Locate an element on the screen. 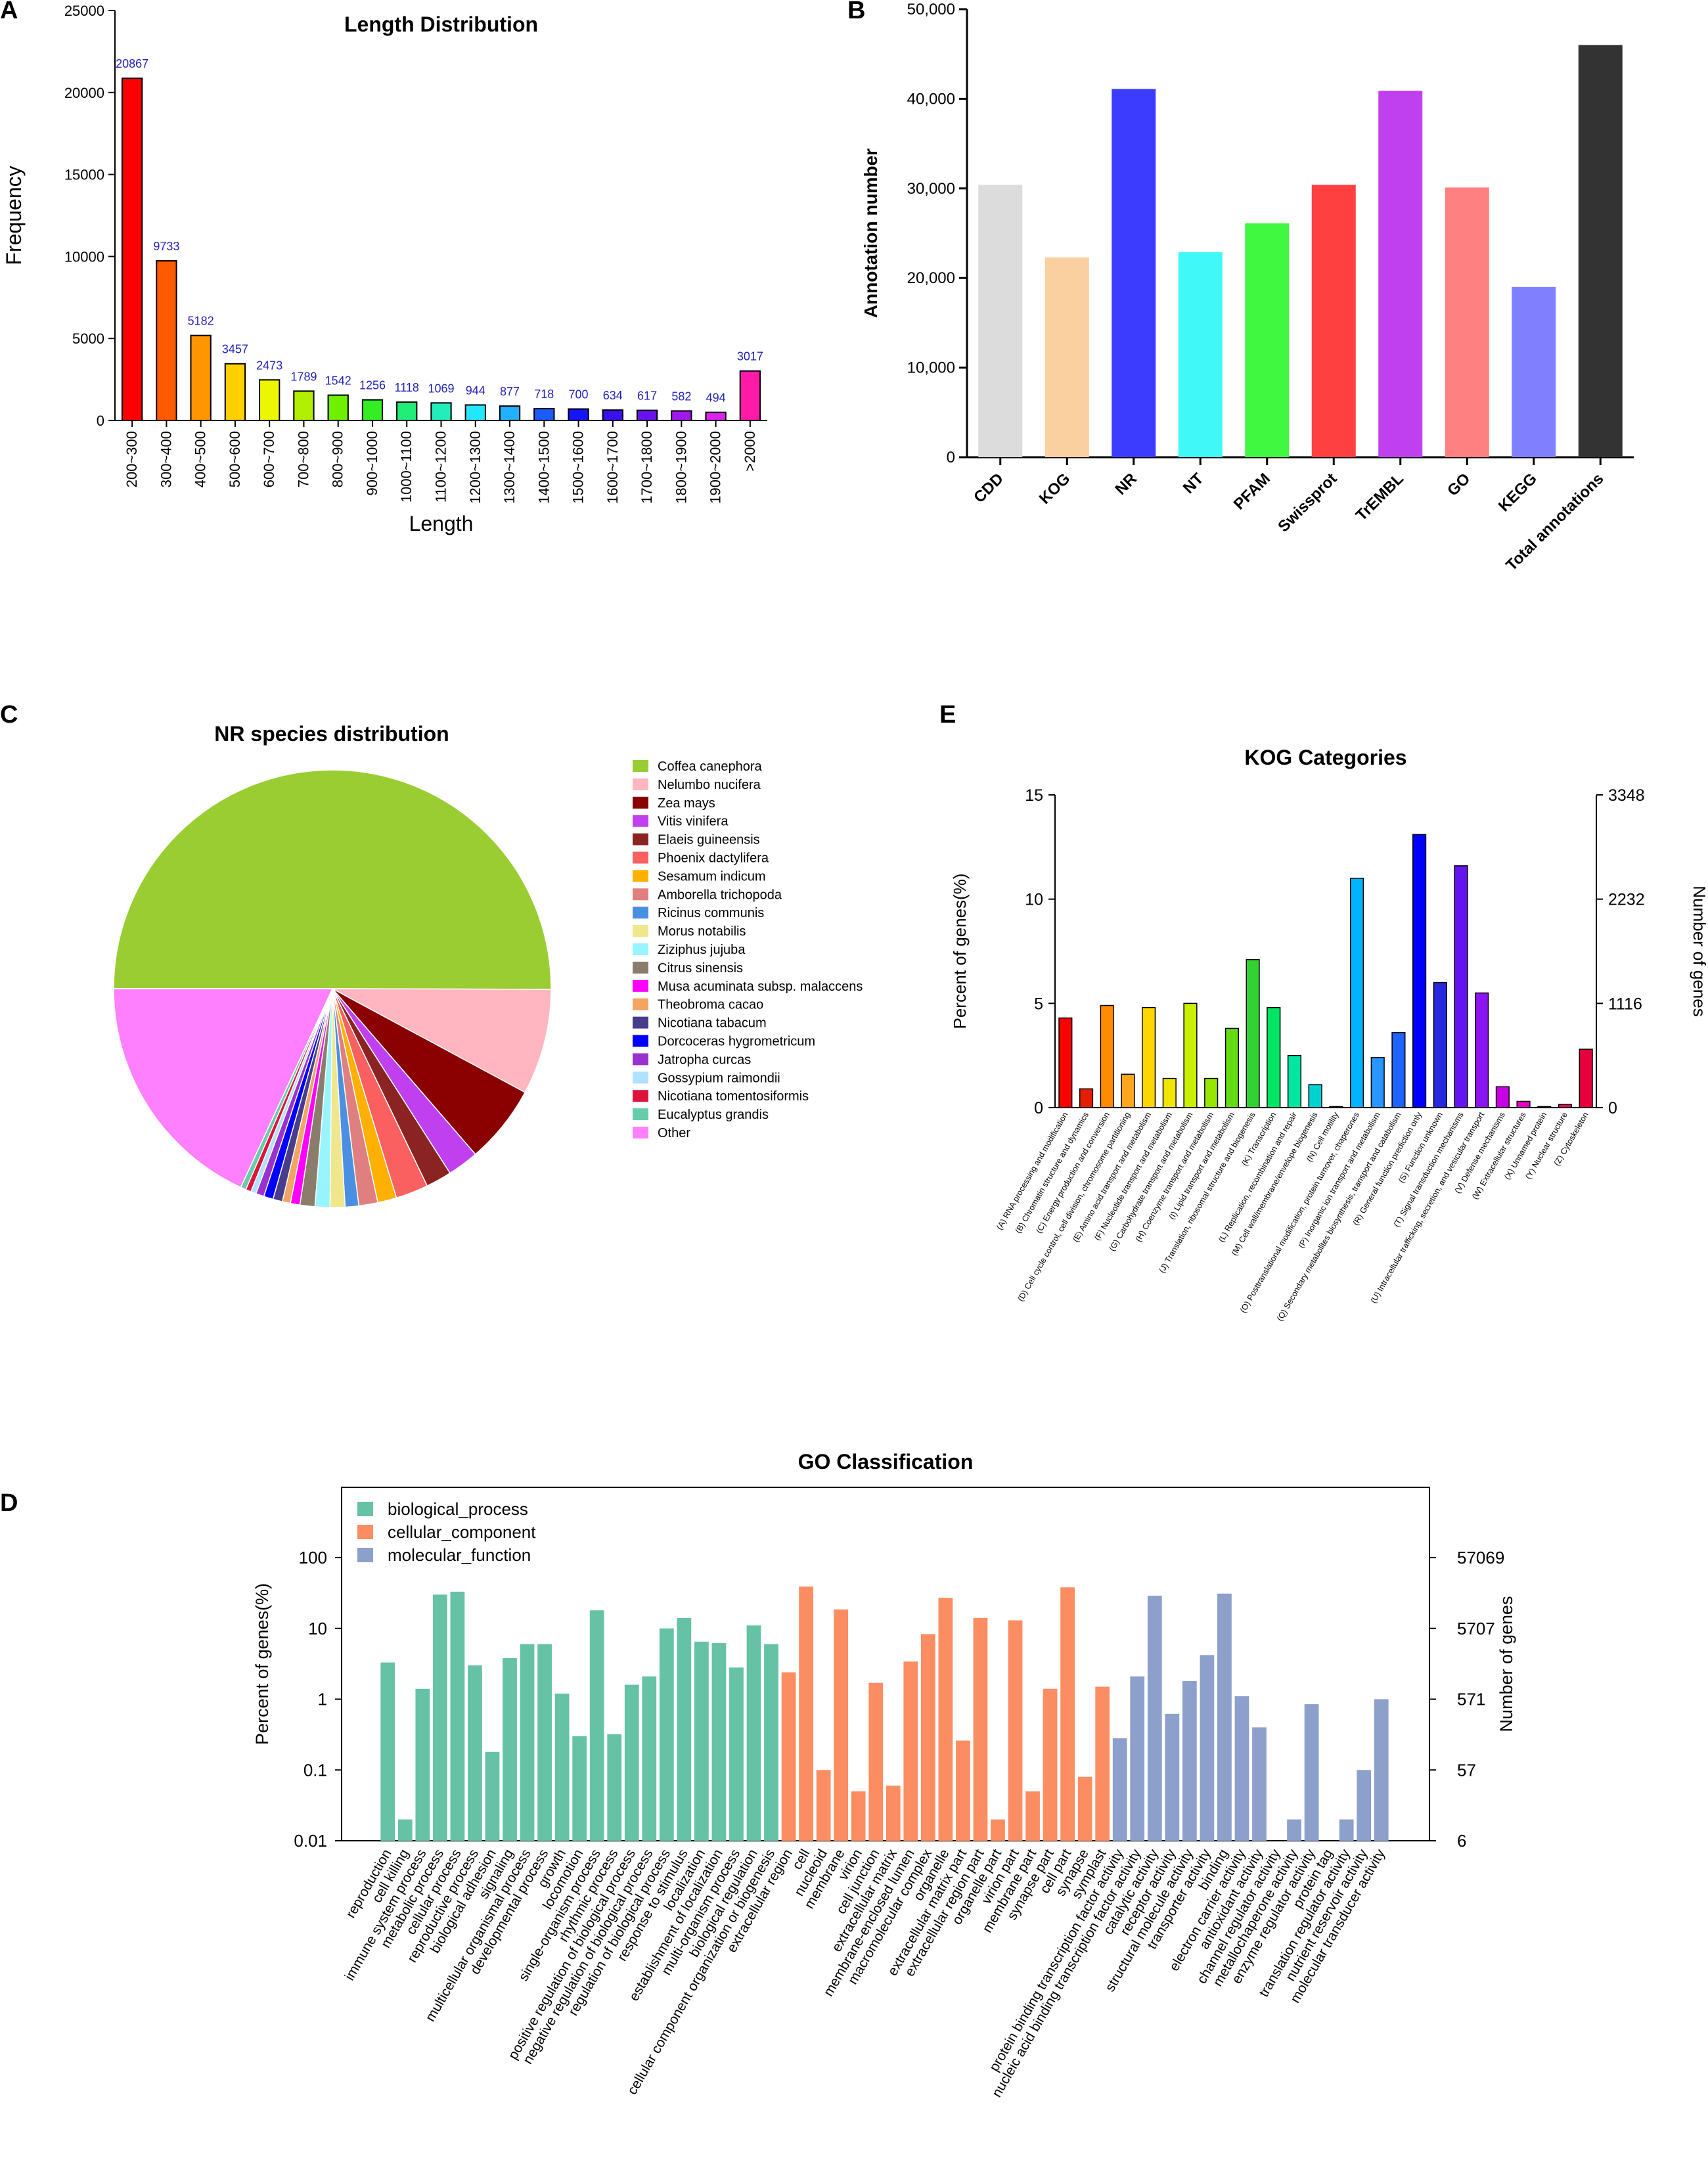 This screenshot has height=2162, width=1708. x-tick-label: 400~500 is located at coordinates (200, 459).